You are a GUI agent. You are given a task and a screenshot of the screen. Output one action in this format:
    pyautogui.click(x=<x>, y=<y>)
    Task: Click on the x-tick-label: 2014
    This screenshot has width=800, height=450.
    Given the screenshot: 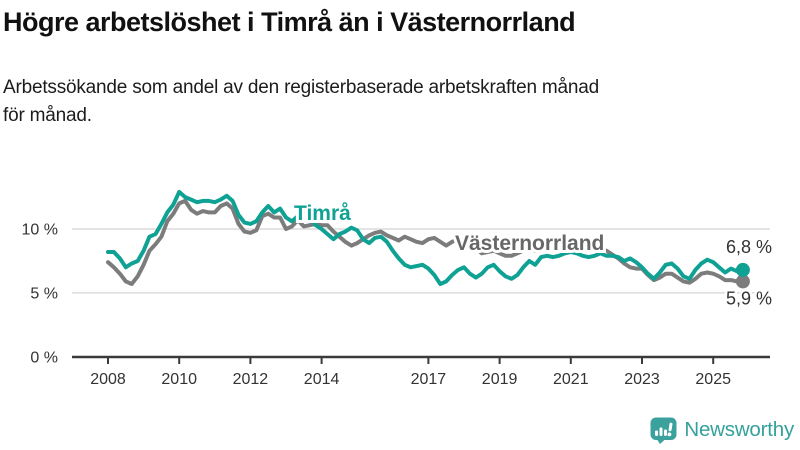 What is the action you would take?
    pyautogui.click(x=322, y=379)
    